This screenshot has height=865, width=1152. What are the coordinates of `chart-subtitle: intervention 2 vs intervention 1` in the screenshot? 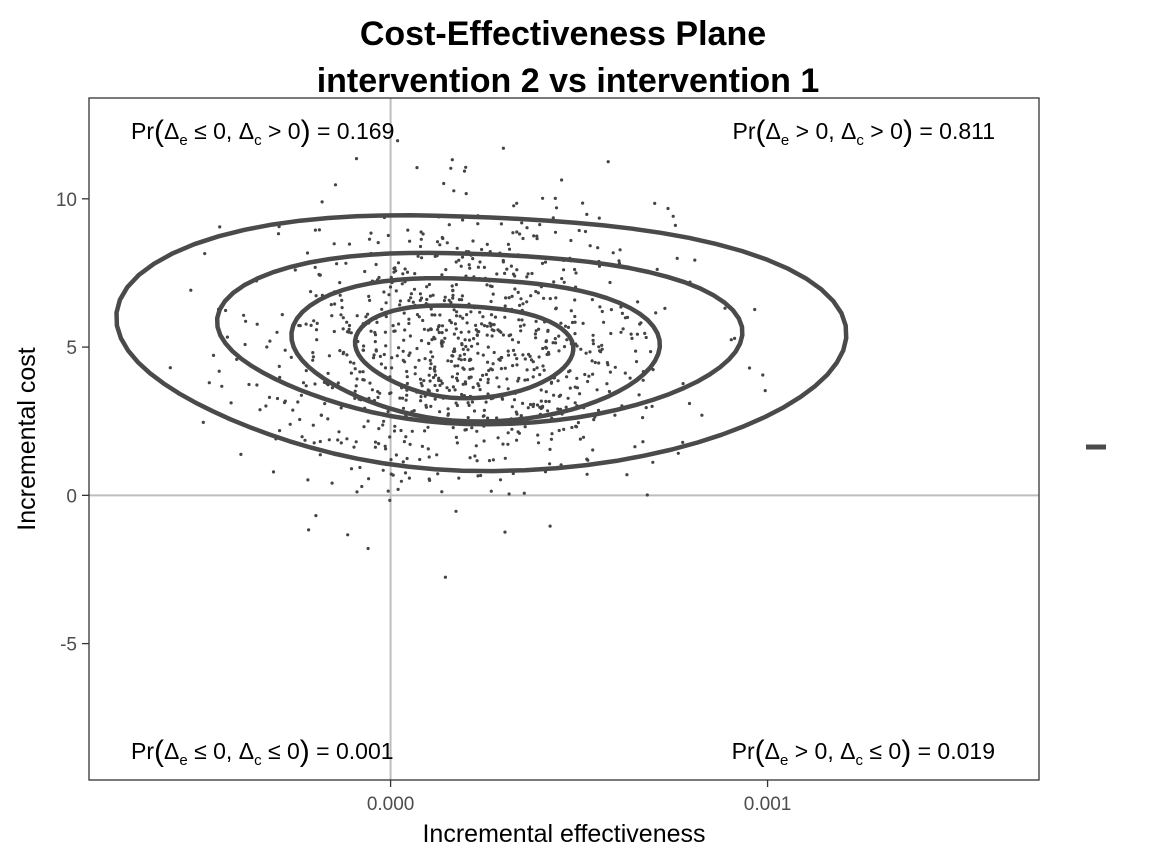 It's located at (568, 81).